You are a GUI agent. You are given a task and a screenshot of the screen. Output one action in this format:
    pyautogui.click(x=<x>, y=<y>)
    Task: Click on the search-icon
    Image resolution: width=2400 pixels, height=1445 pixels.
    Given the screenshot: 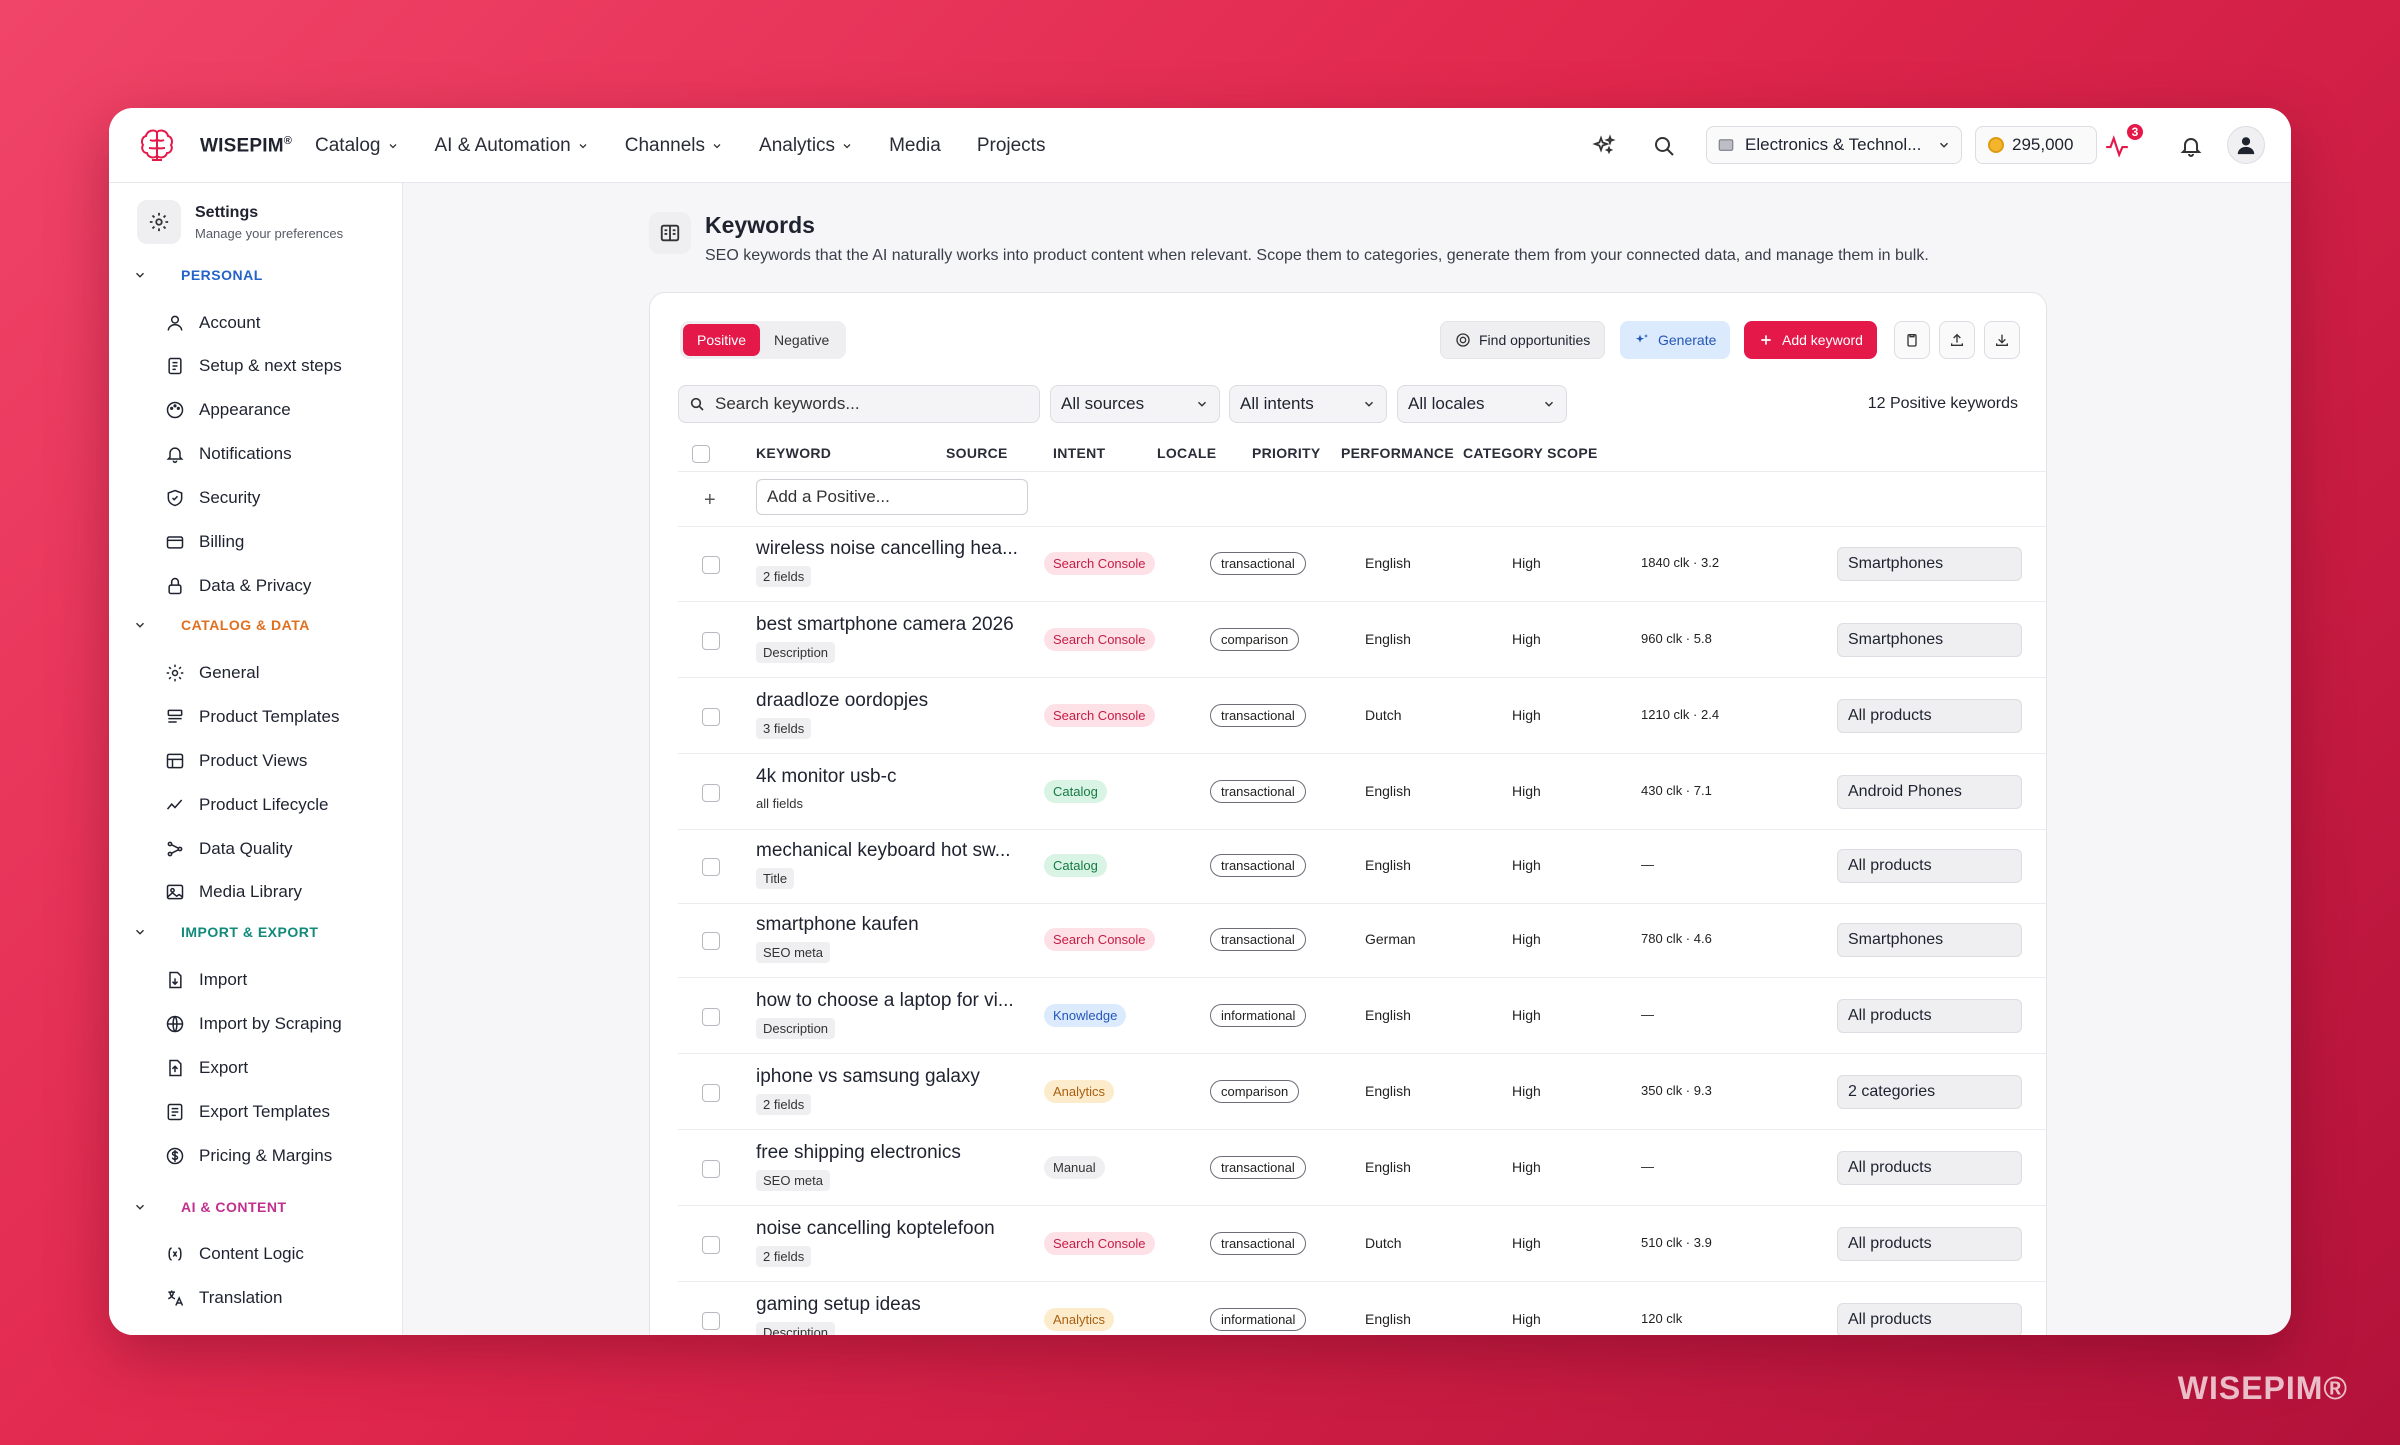 What is the action you would take?
    pyautogui.click(x=1664, y=146)
    